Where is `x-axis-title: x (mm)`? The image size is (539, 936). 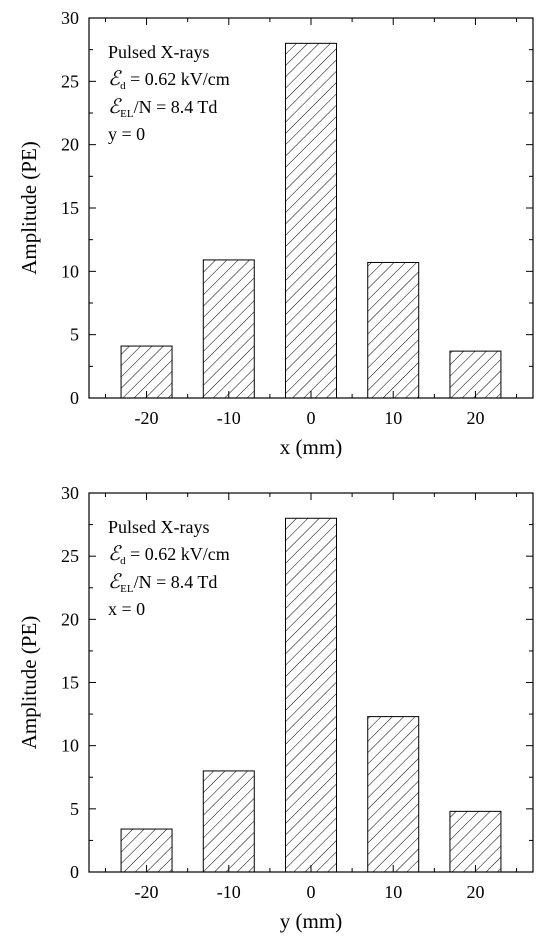
x-axis-title: x (mm) is located at coordinates (311, 447).